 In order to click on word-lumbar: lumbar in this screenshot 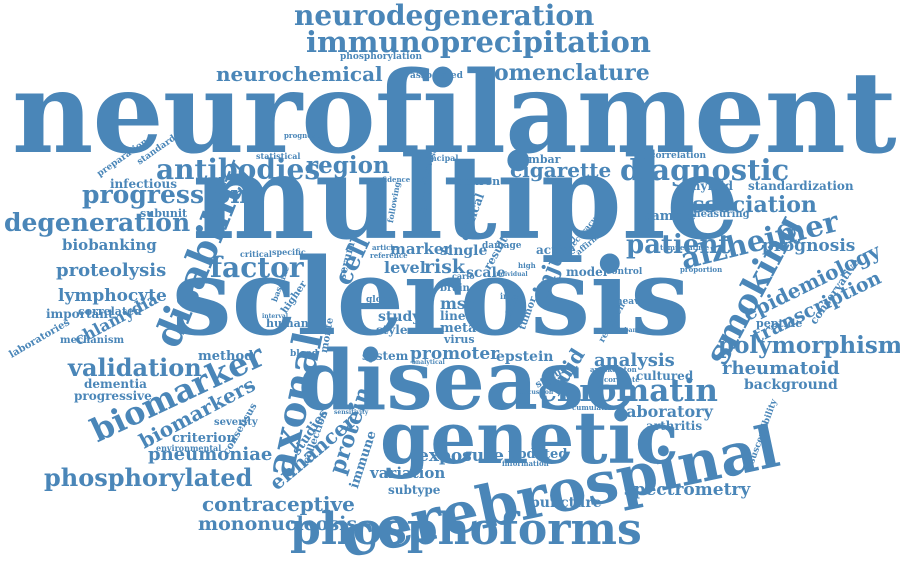, I will do `click(538, 159)`.